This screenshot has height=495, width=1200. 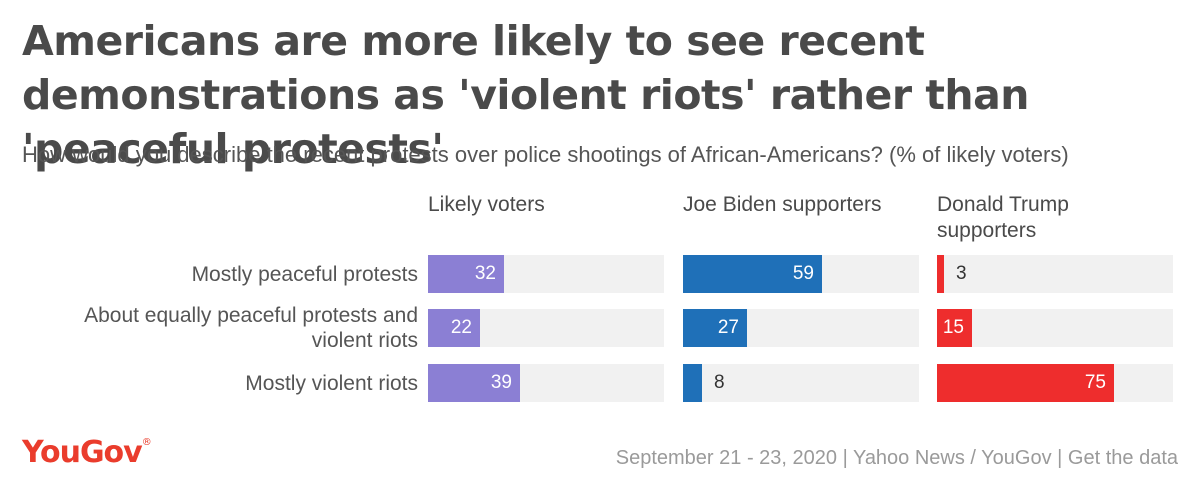 I want to click on bar-track: 3, so click(x=1055, y=274).